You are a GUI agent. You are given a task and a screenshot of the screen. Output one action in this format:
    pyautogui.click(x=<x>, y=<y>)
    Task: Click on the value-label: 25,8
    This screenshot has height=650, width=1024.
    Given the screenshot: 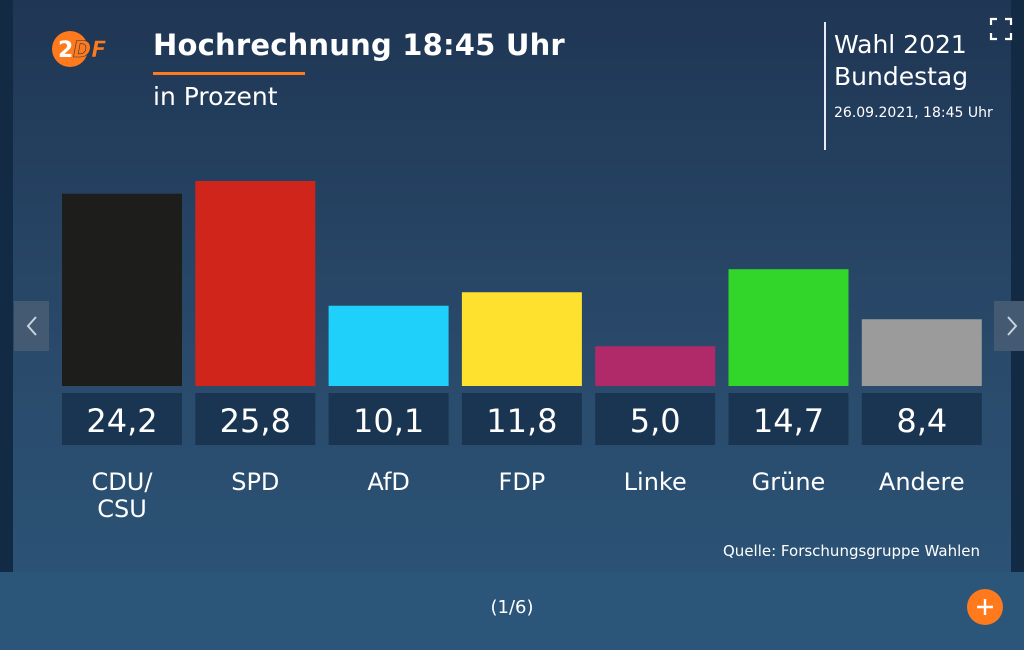 What is the action you would take?
    pyautogui.click(x=255, y=421)
    